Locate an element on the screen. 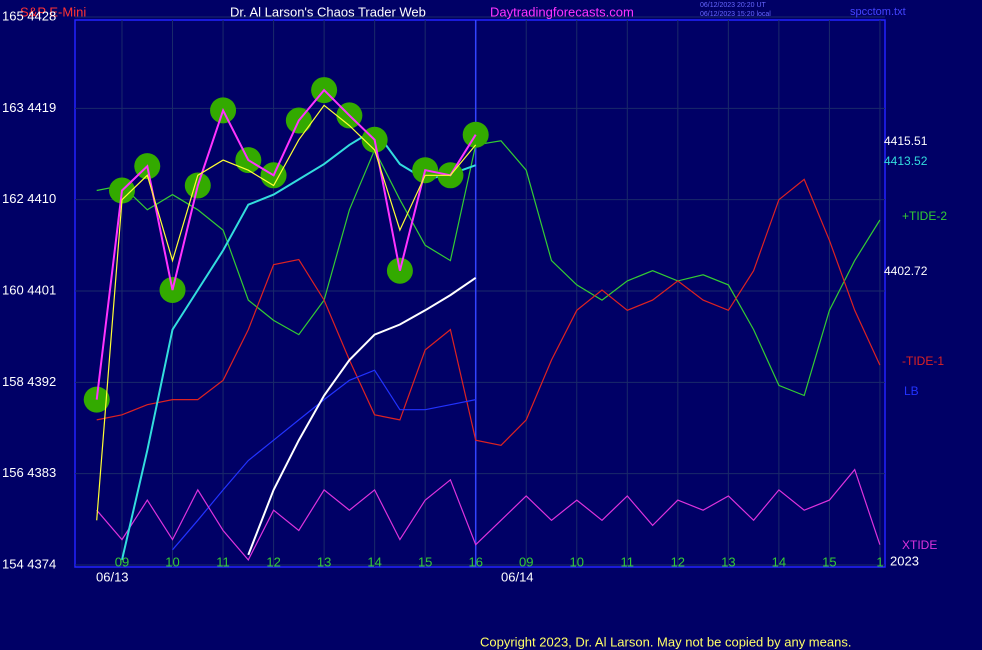 Image resolution: width=982 pixels, height=650 pixels. legend-label: LB is located at coordinates (911, 391).